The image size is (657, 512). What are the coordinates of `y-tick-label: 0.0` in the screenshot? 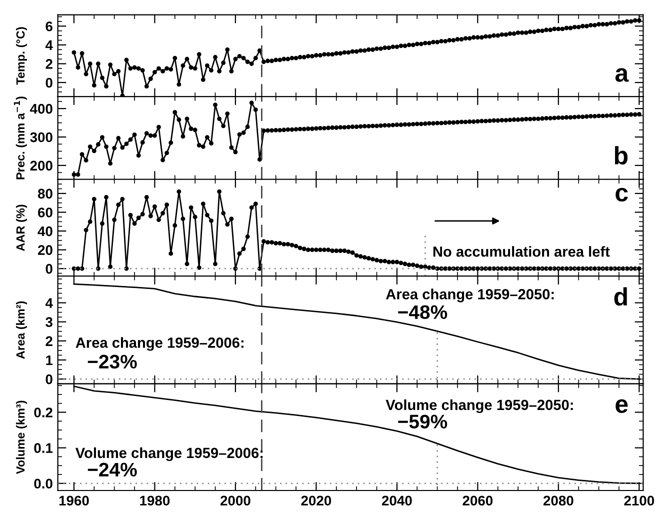 It's located at (43, 483).